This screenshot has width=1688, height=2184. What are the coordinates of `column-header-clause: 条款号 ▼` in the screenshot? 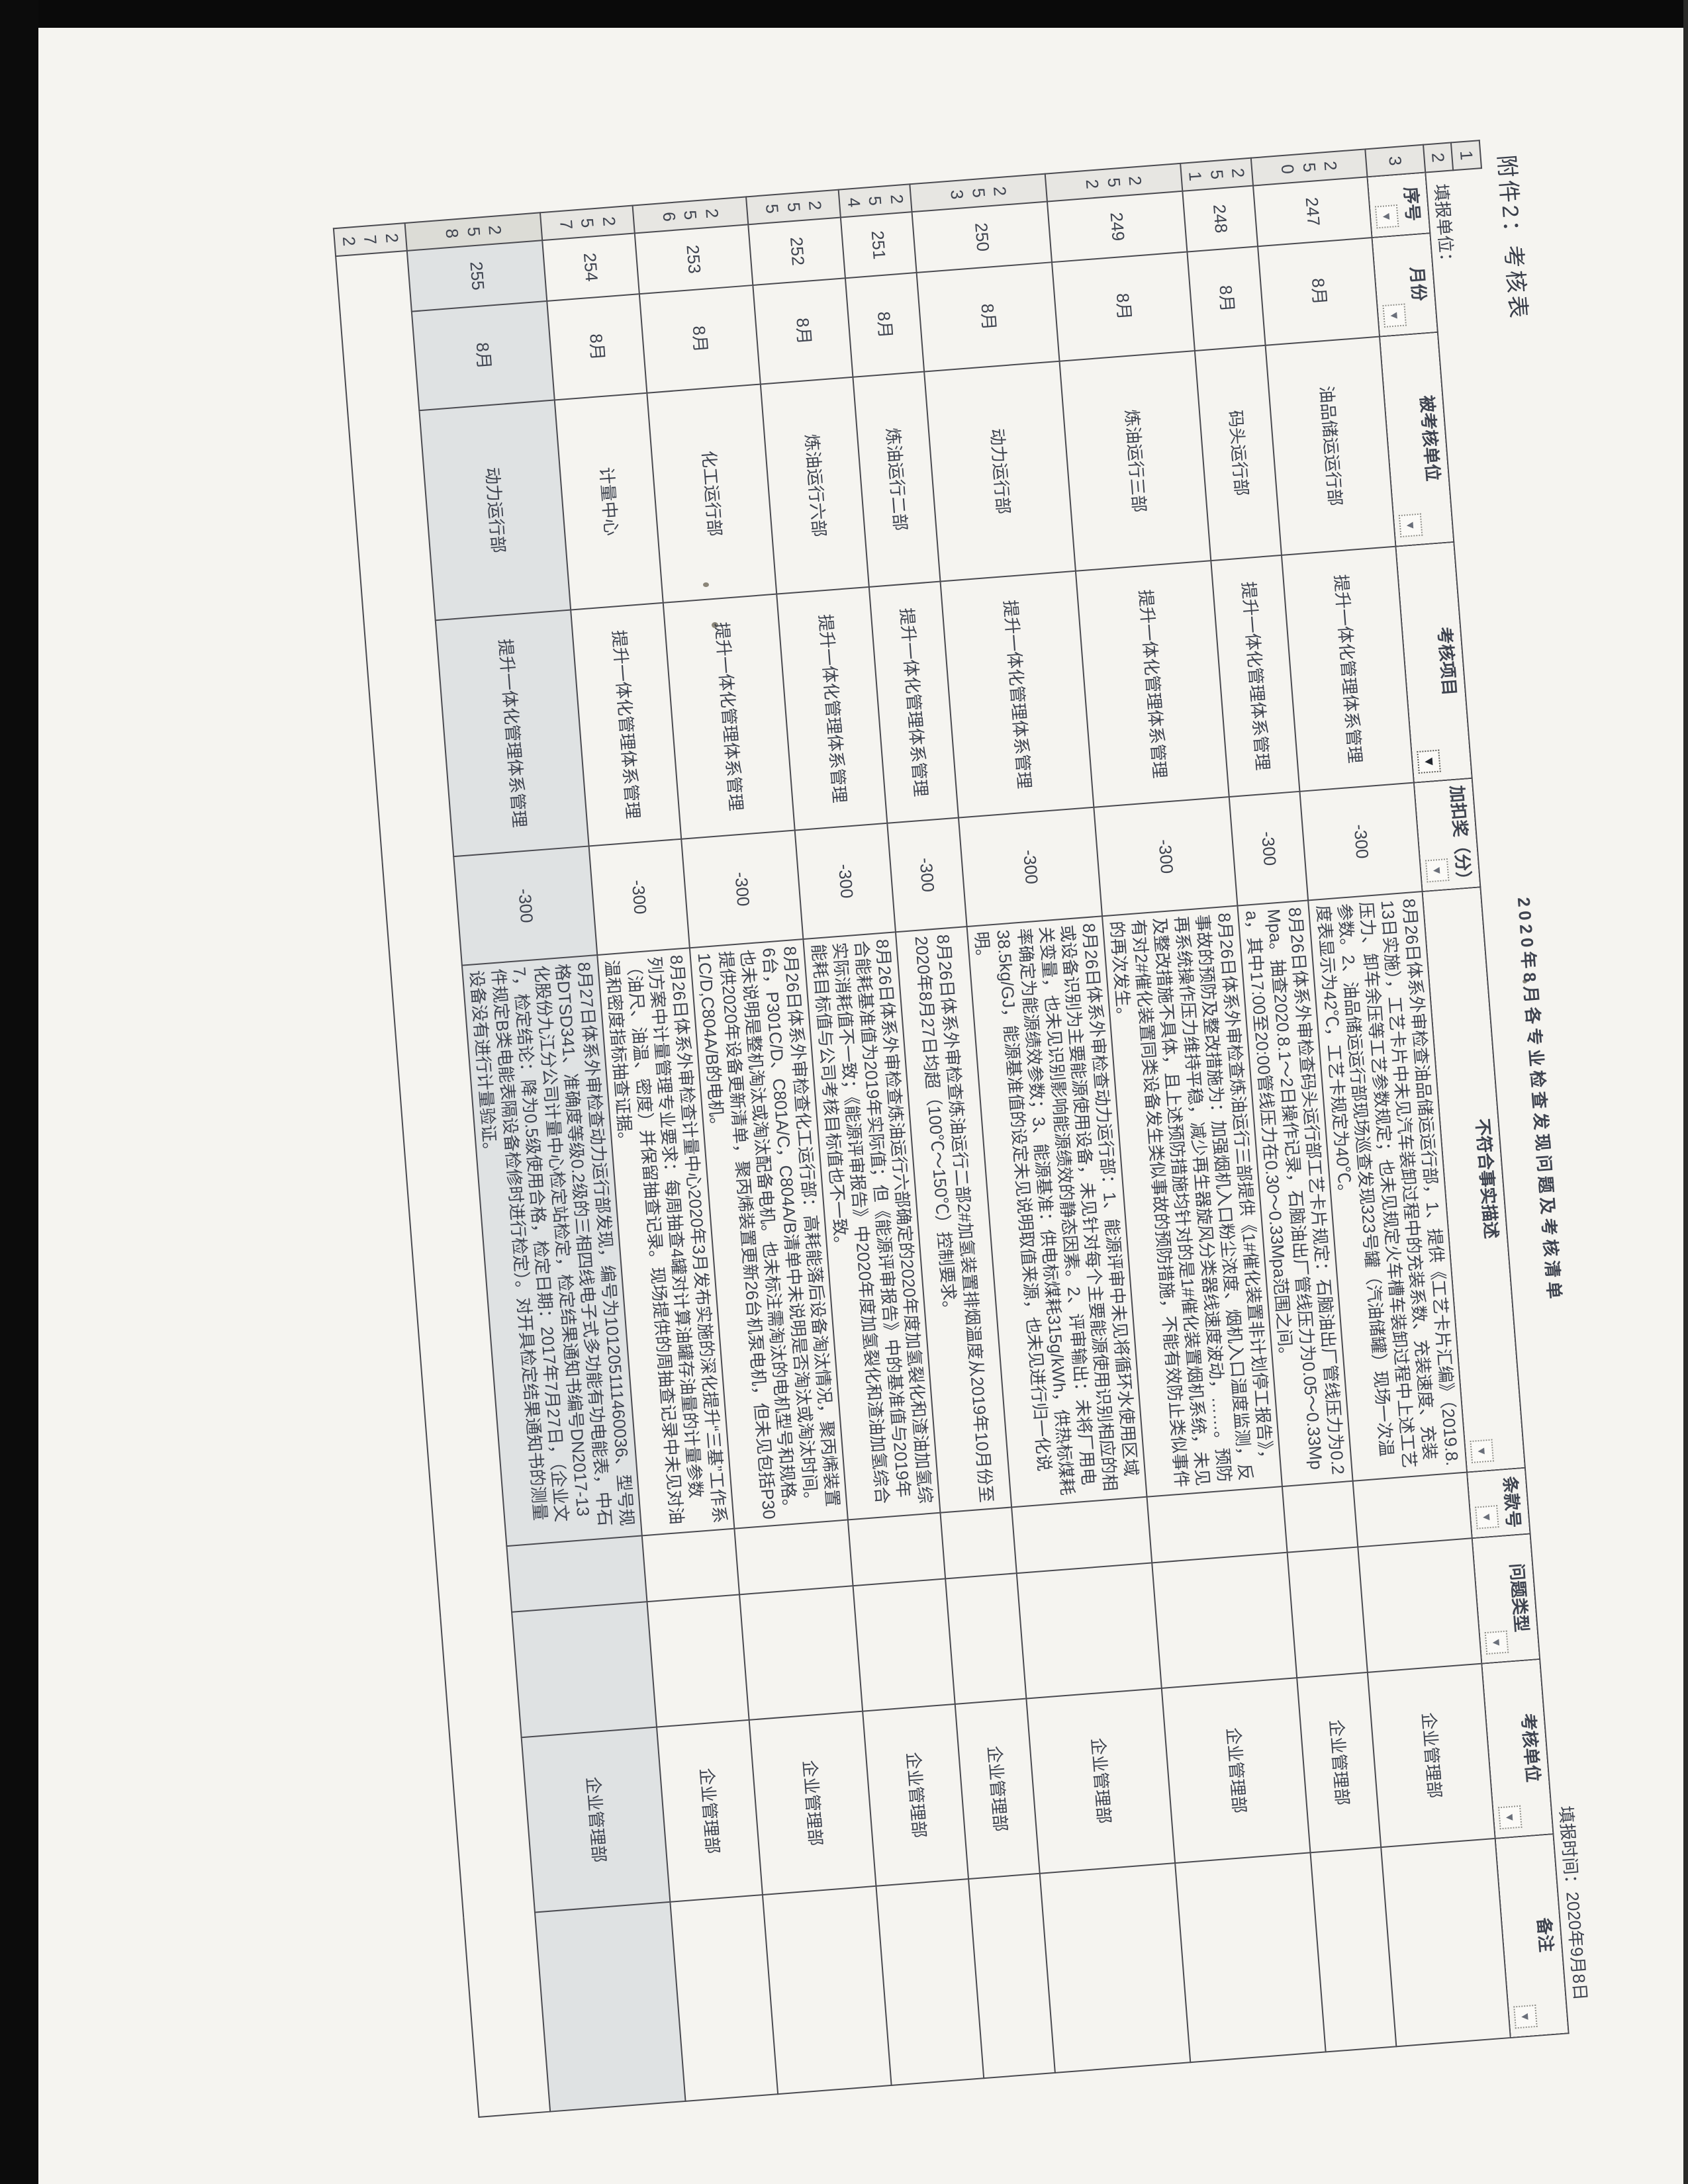 It's located at (1498, 1503).